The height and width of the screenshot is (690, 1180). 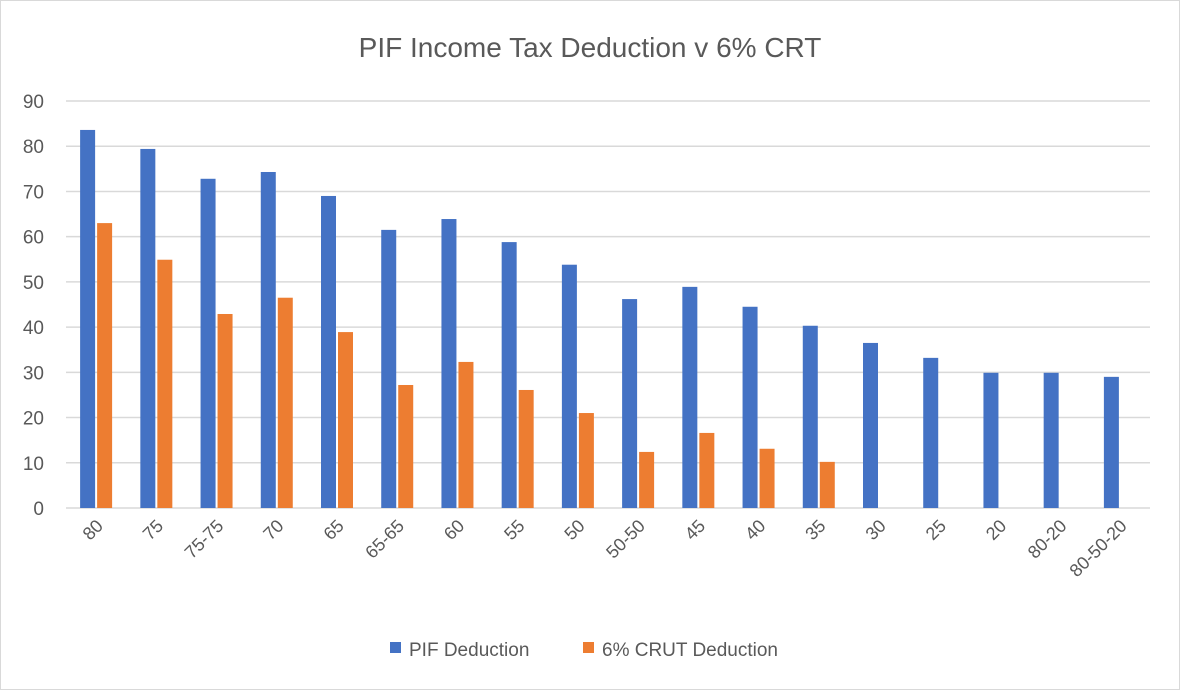 I want to click on x-tick-label: 20, so click(x=996, y=530).